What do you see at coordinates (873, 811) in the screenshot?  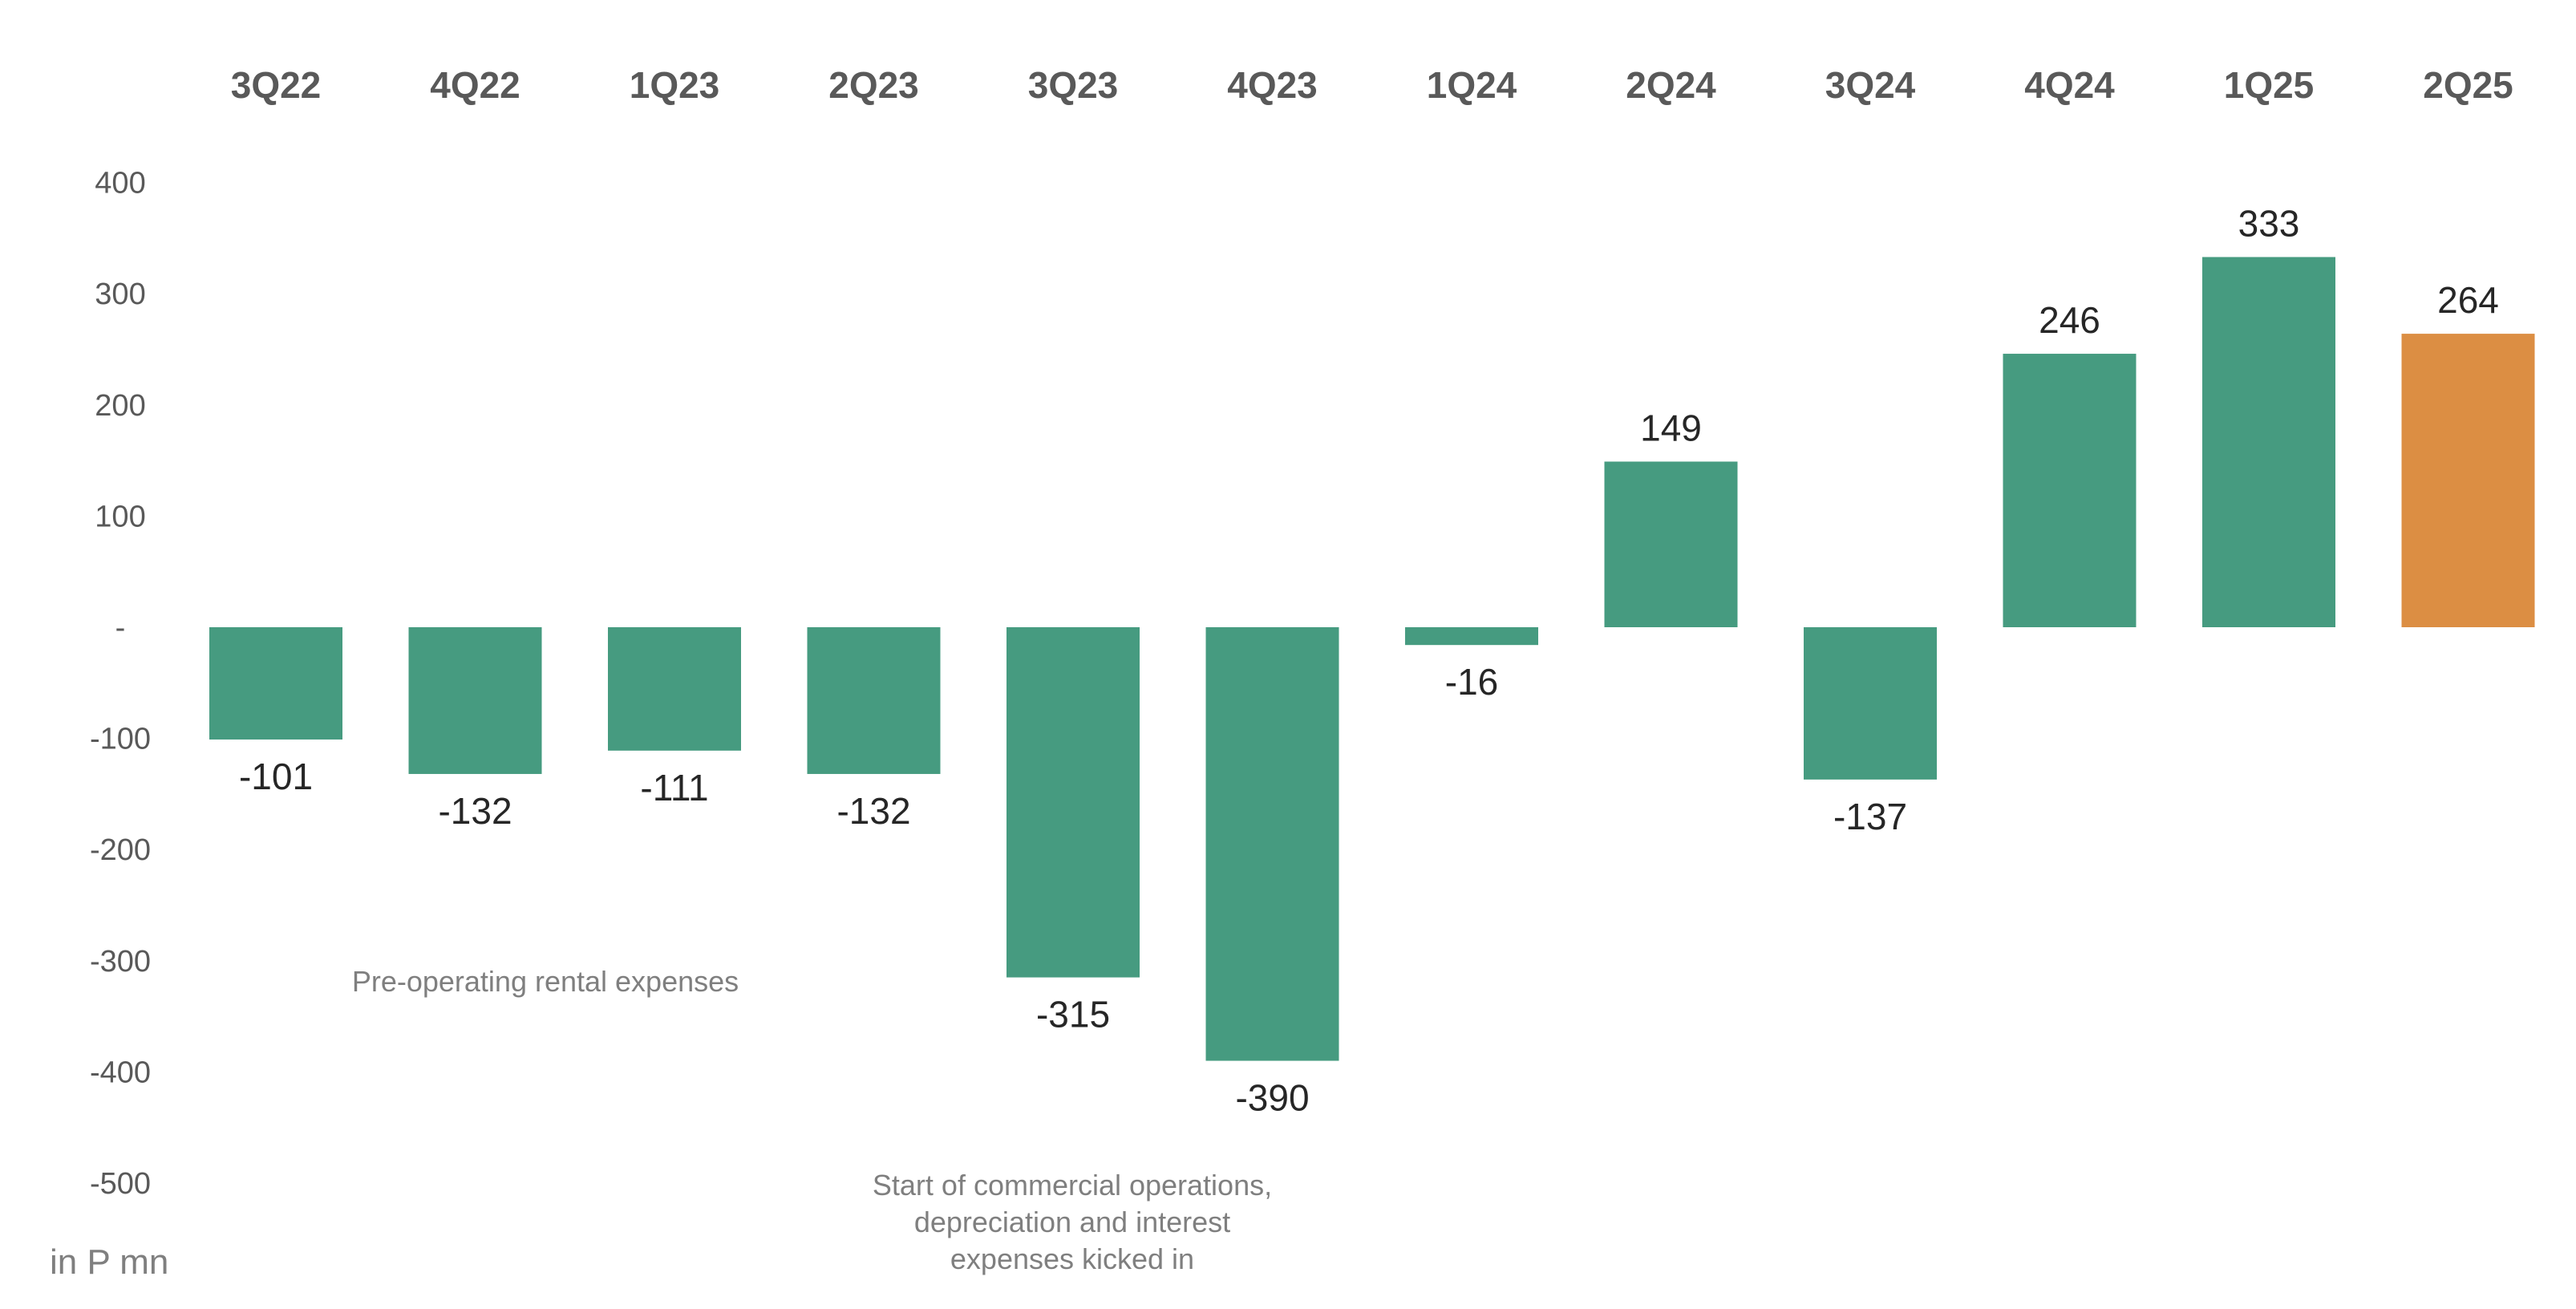 I see `data-label-2q23: -132` at bounding box center [873, 811].